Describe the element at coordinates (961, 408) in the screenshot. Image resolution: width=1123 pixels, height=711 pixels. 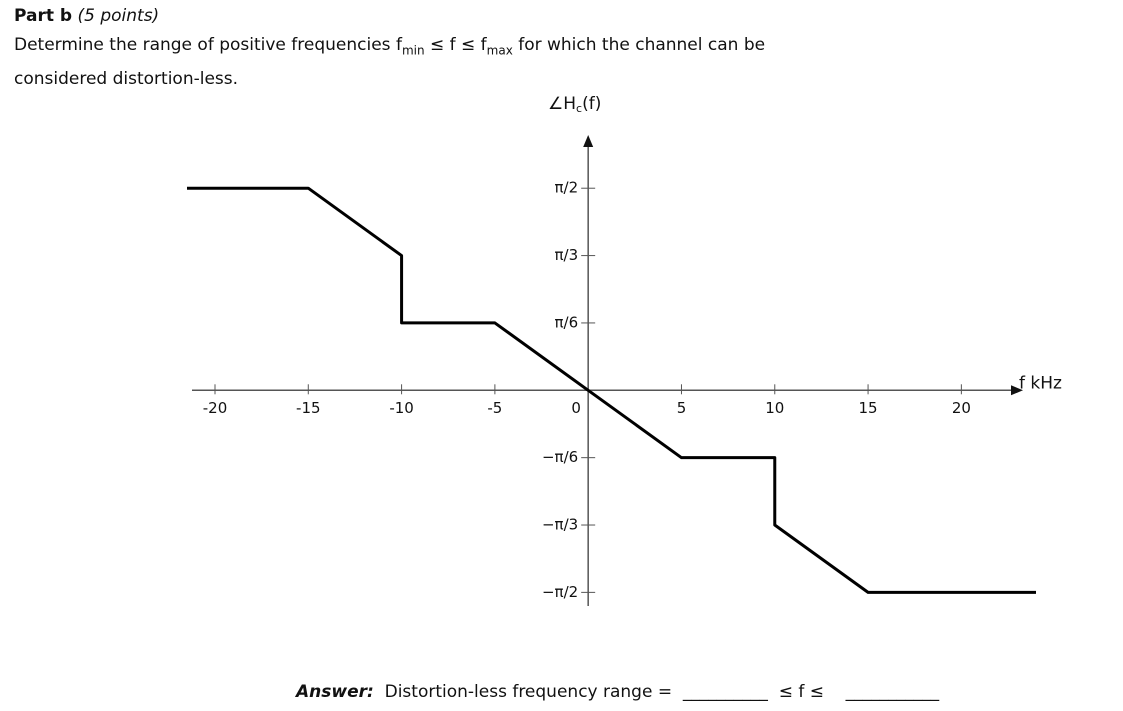
I see `x-tick-label: 20` at that location.